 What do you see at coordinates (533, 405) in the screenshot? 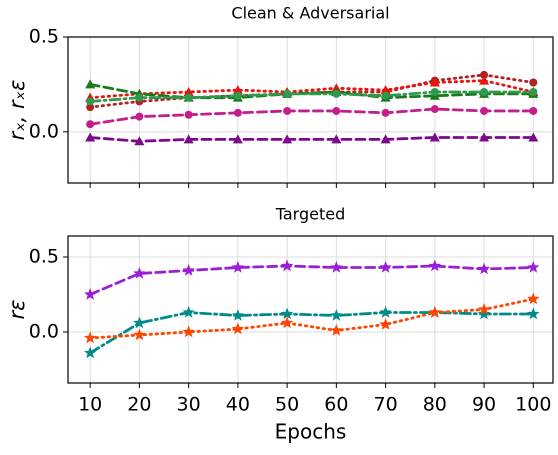
I see `x-tick-label: 100` at bounding box center [533, 405].